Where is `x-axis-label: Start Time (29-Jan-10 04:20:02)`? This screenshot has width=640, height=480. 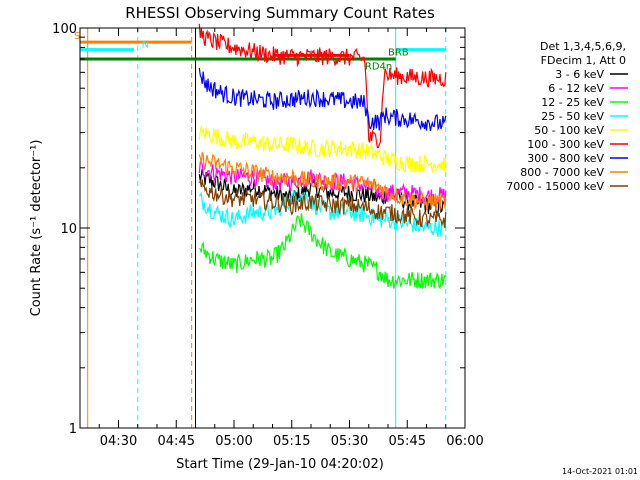
x-axis-label: Start Time (29-Jan-10 04:20:02) is located at coordinates (280, 464).